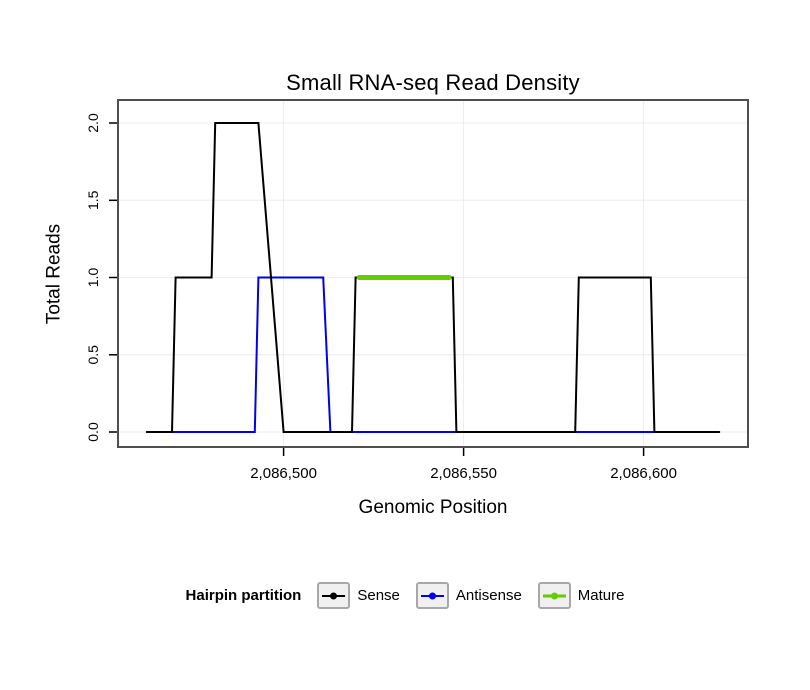 The image size is (810, 690). Describe the element at coordinates (93, 355) in the screenshot. I see `y-tick-label: 0.5` at that location.